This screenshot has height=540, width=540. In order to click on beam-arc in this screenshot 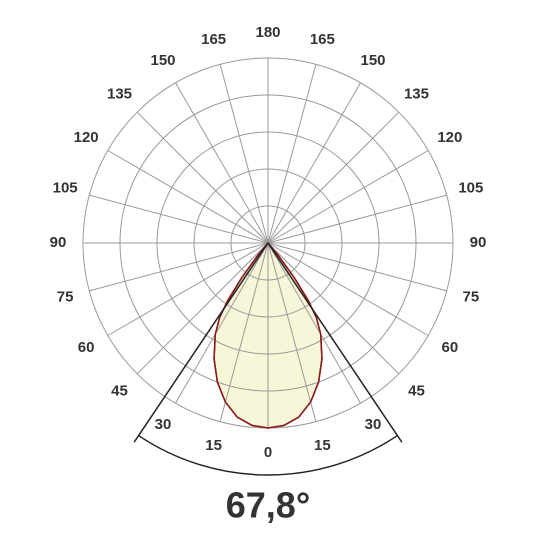, I will do `click(268, 455)`.